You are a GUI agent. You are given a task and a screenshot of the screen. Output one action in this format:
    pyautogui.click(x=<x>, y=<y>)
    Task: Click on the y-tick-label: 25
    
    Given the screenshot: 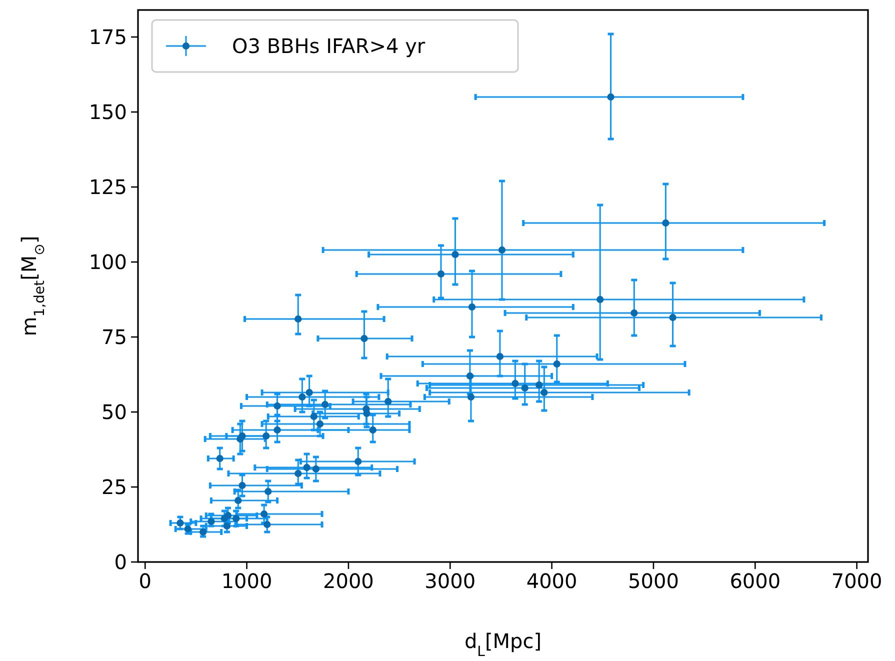 What is the action you would take?
    pyautogui.click(x=114, y=487)
    